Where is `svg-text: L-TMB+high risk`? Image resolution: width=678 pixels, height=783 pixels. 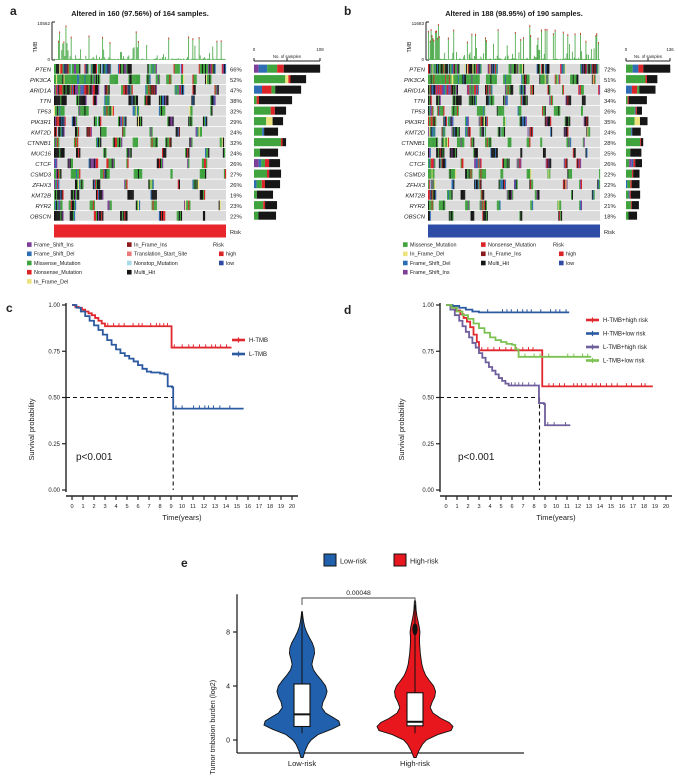
svg-text: L-TMB+high risk is located at coordinates (625, 348).